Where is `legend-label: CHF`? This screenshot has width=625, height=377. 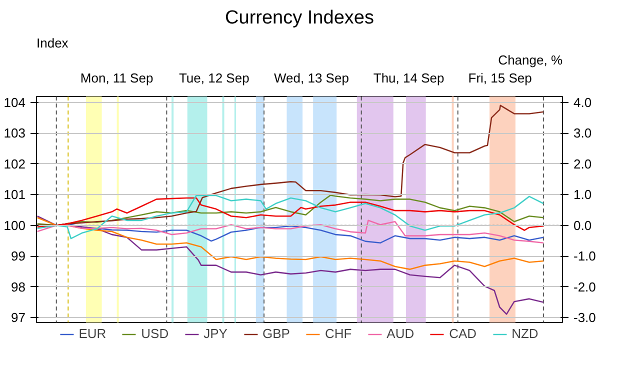
legend-label: CHF is located at coordinates (338, 333).